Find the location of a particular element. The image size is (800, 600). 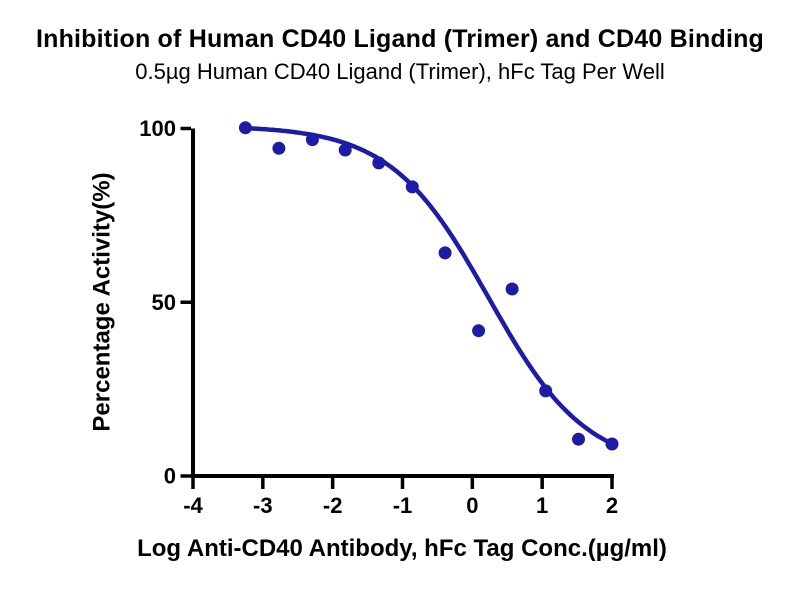

x-tick-label: -1 is located at coordinates (403, 505).